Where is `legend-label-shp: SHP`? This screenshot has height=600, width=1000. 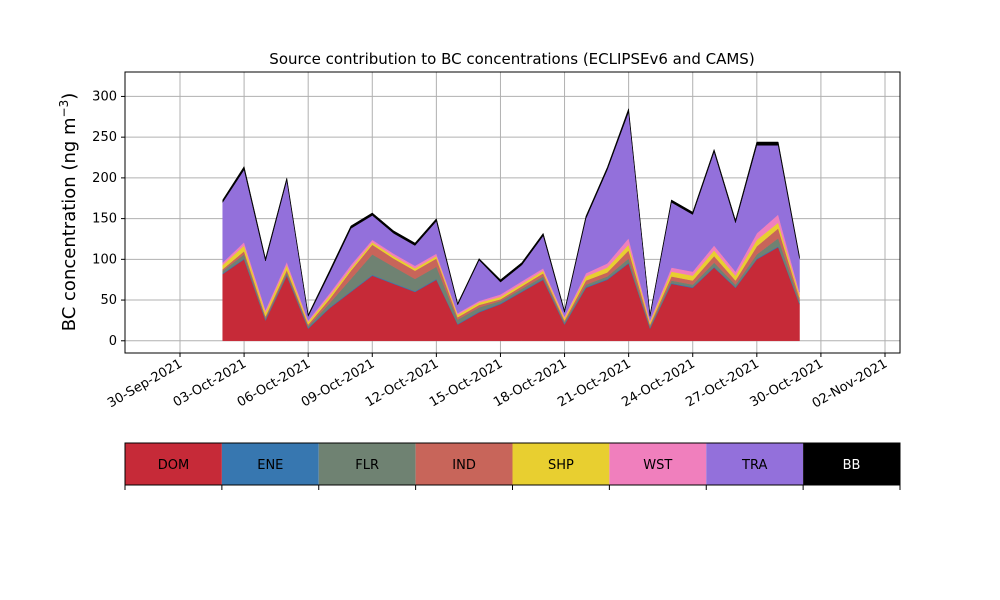 legend-label-shp: SHP is located at coordinates (561, 465).